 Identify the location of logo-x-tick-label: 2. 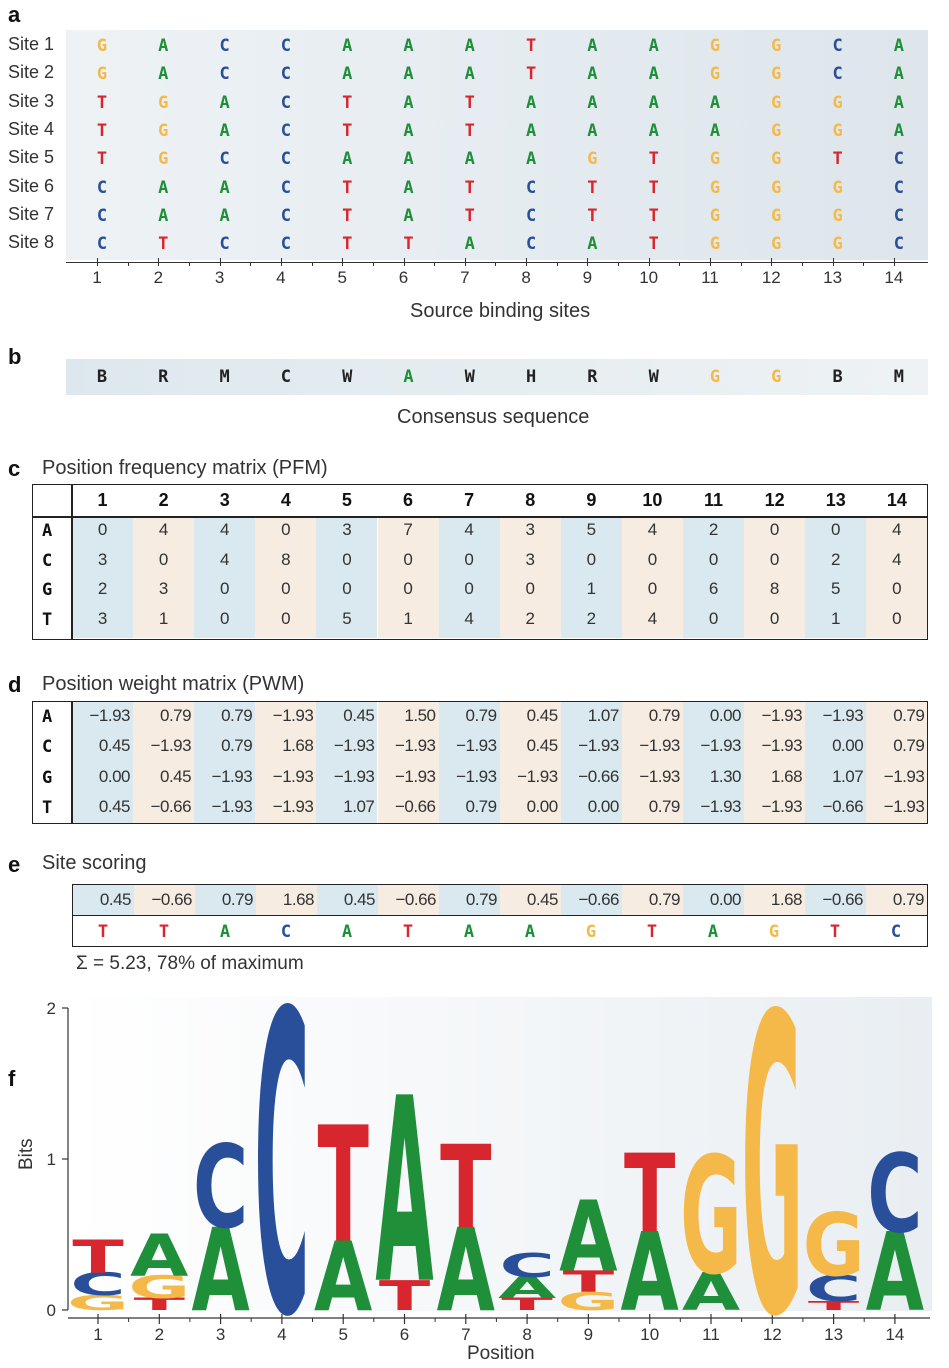
(159, 1334).